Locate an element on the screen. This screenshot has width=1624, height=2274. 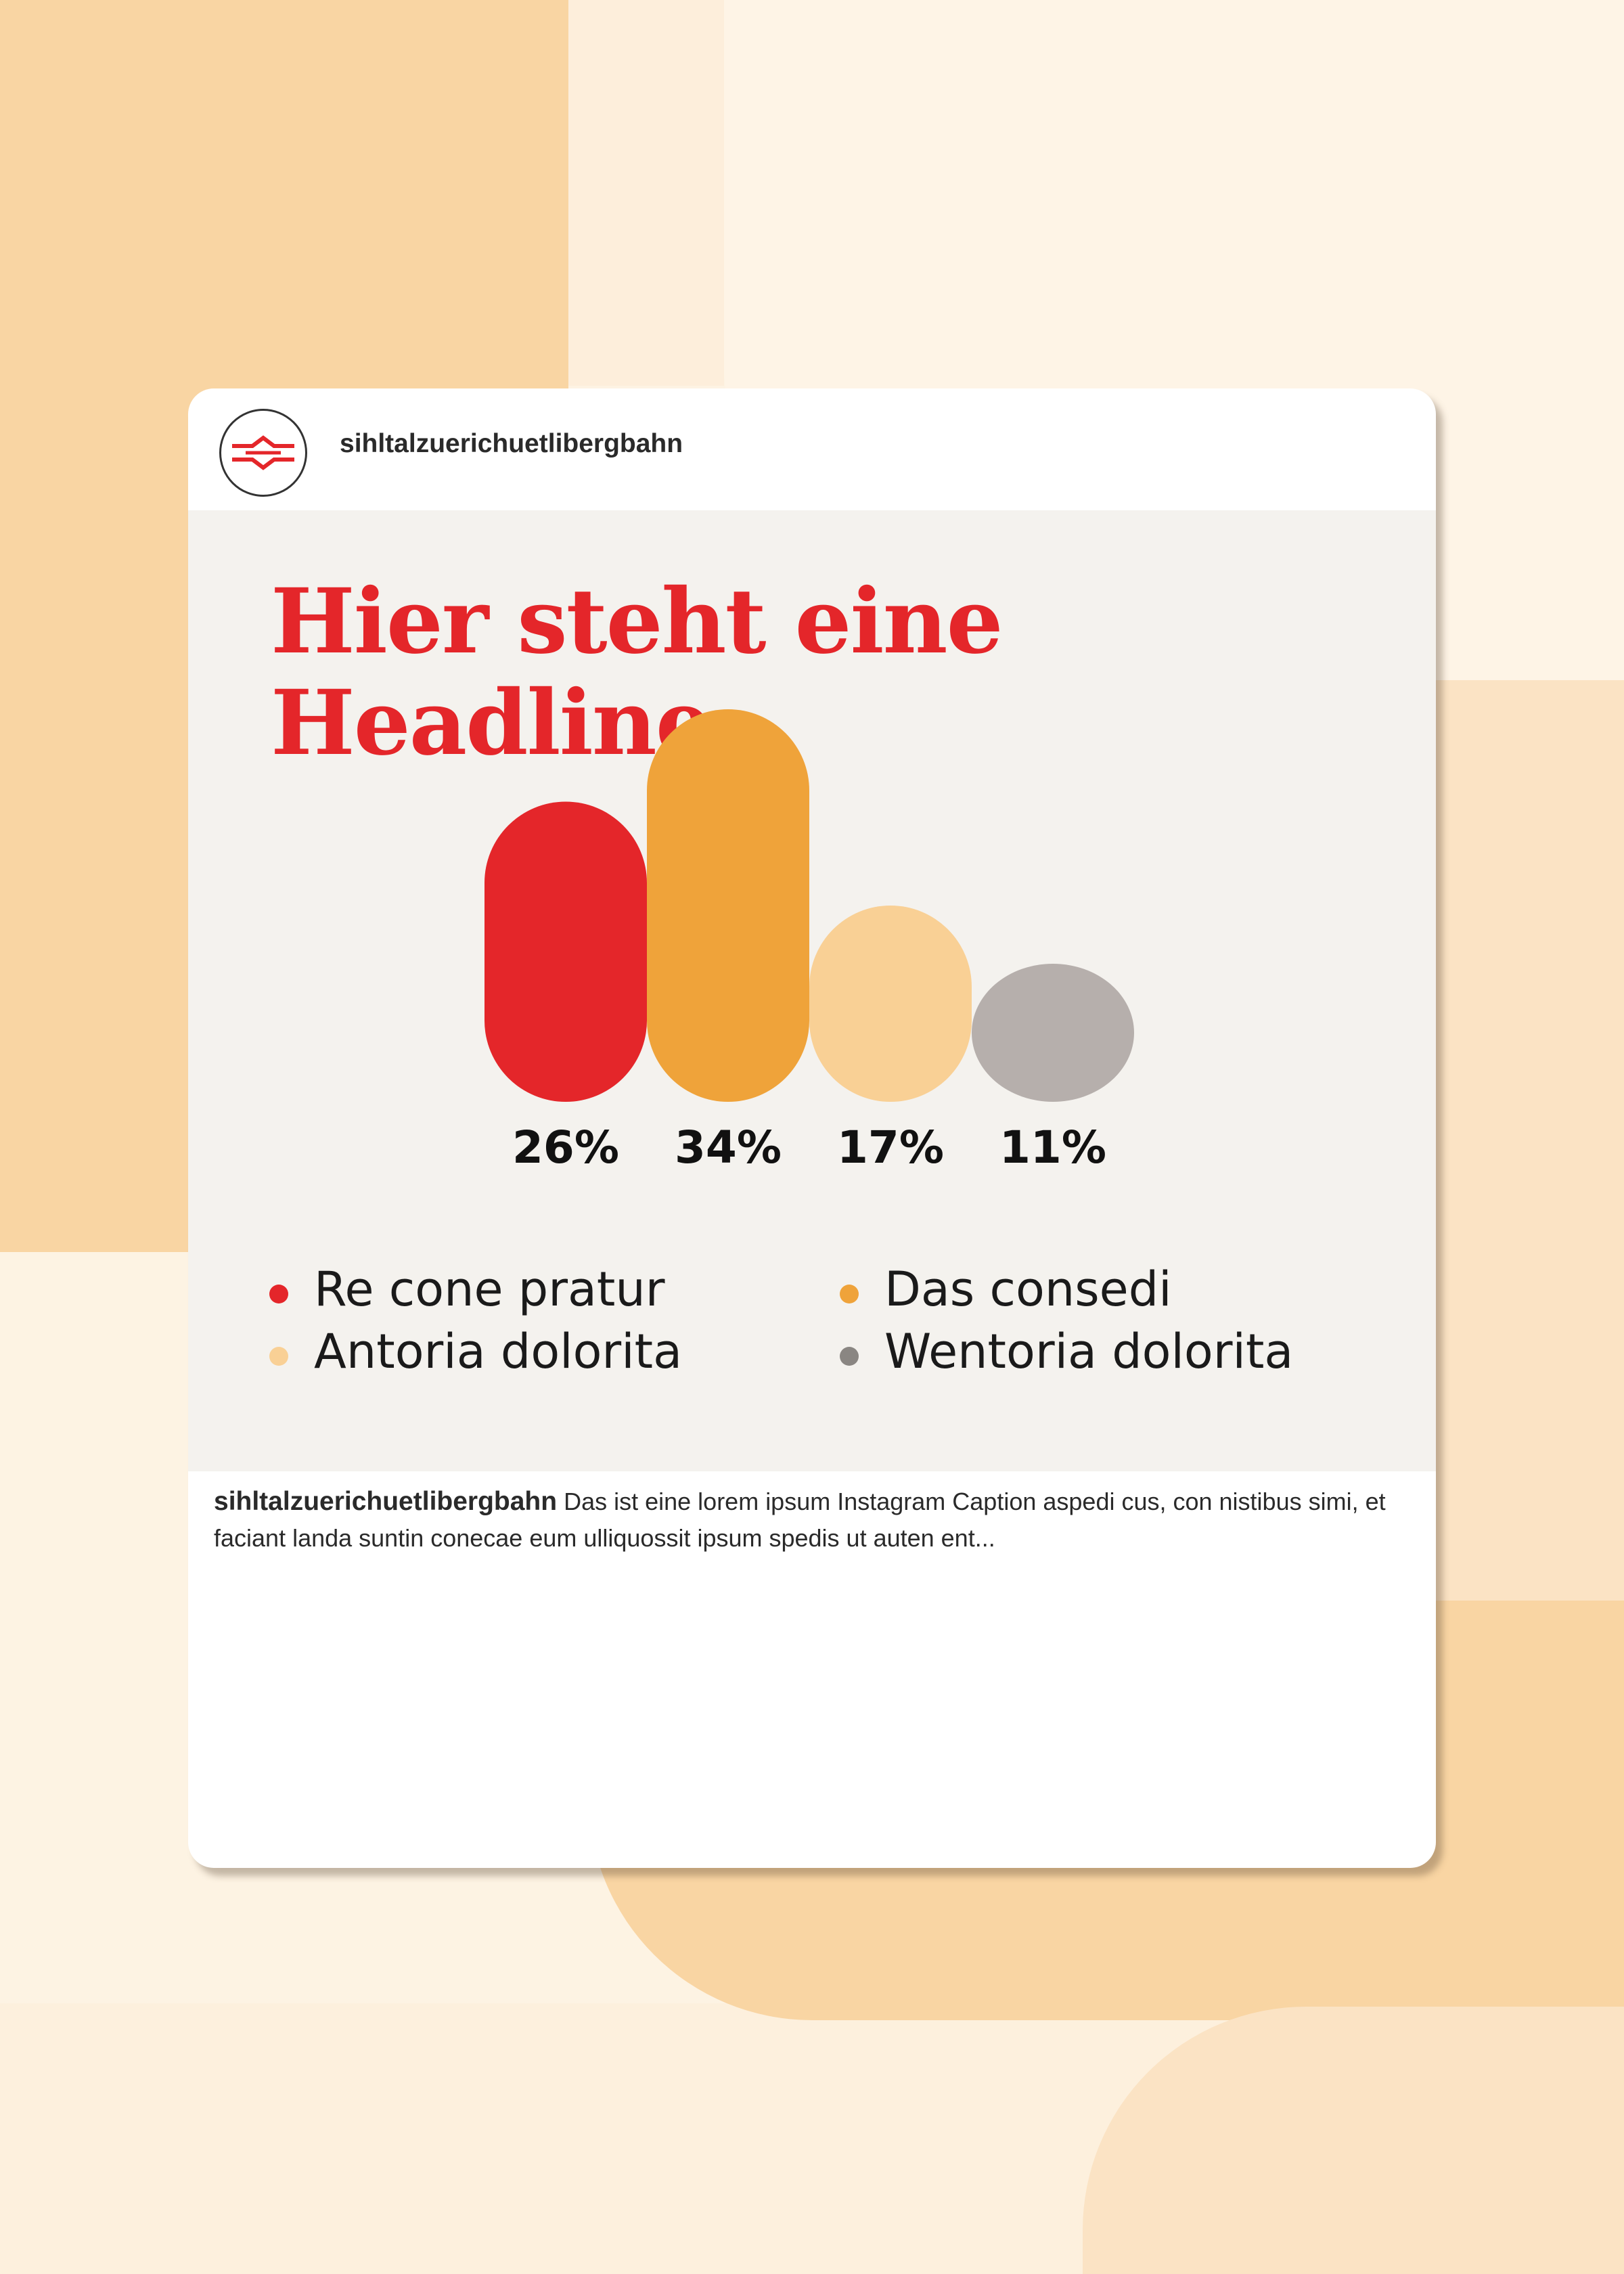
legend-item-1: Re cone pratur is located at coordinates (467, 1289).